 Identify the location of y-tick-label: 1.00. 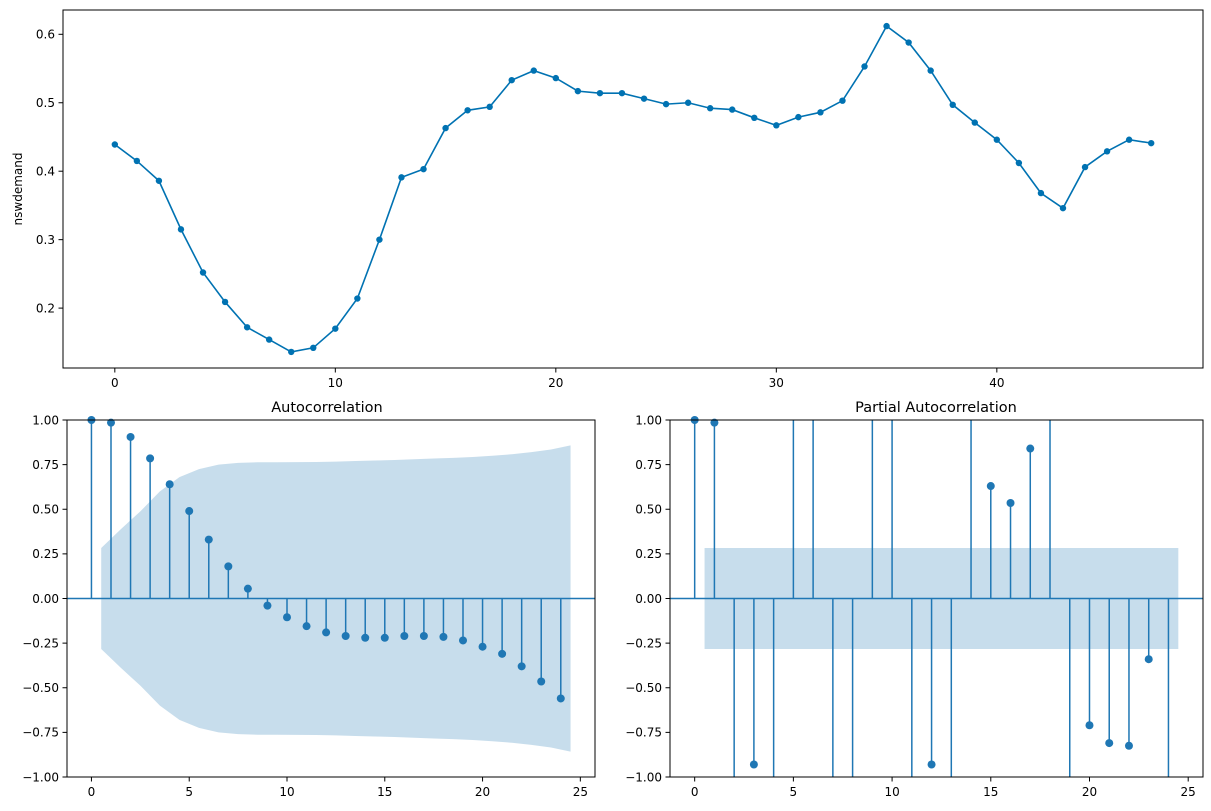
(648, 420).